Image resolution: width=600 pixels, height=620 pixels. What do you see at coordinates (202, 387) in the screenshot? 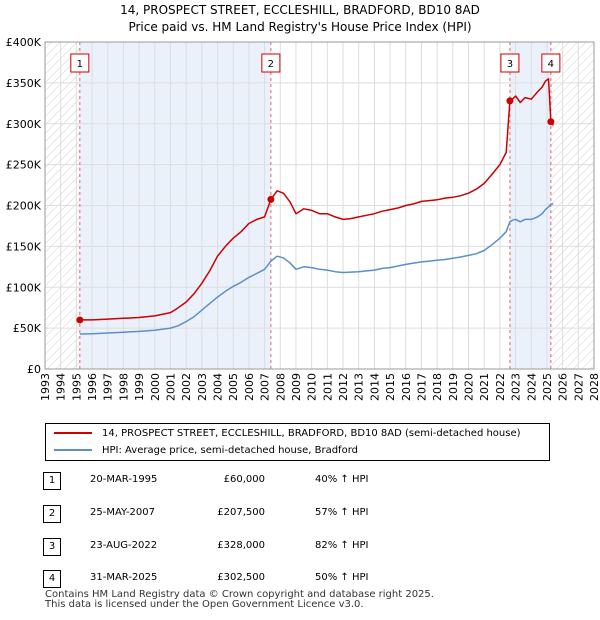
I see `x-tick-label: 2003` at bounding box center [202, 387].